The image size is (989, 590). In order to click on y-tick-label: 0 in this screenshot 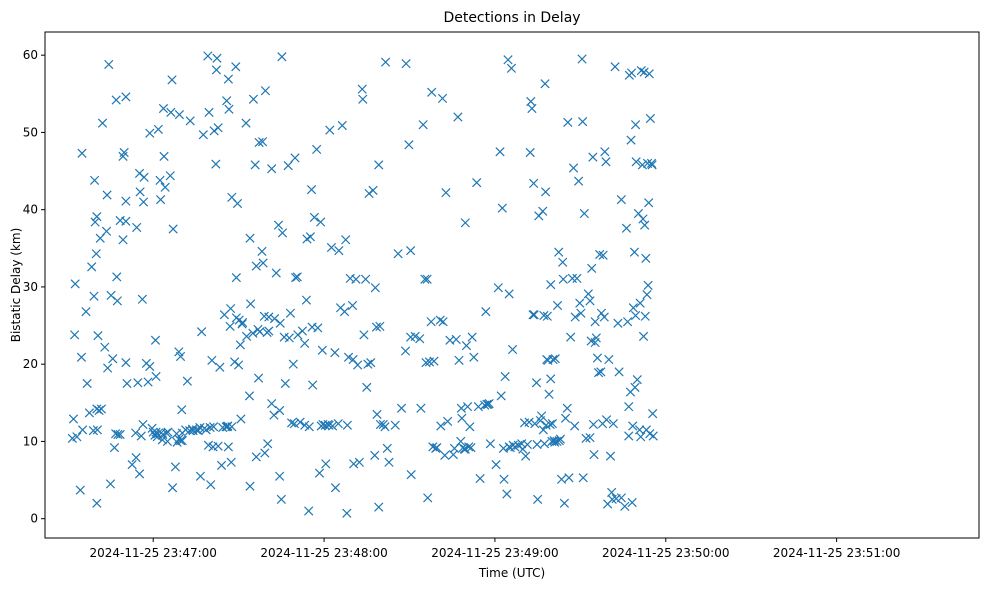, I will do `click(34, 519)`.